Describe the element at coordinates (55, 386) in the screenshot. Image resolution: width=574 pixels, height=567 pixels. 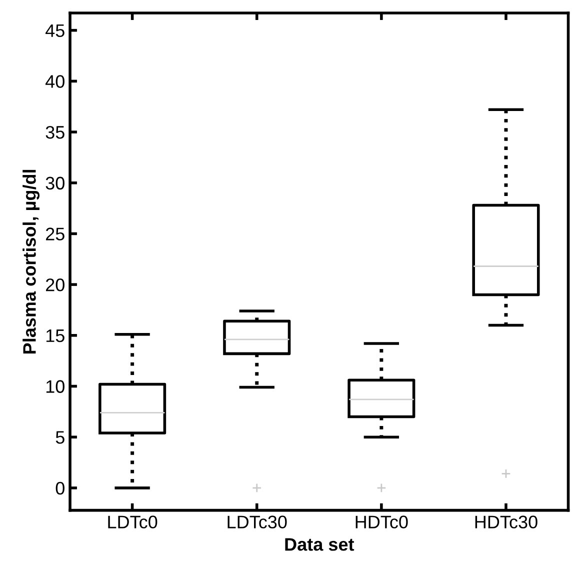
I see `y-tick-label: 10` at that location.